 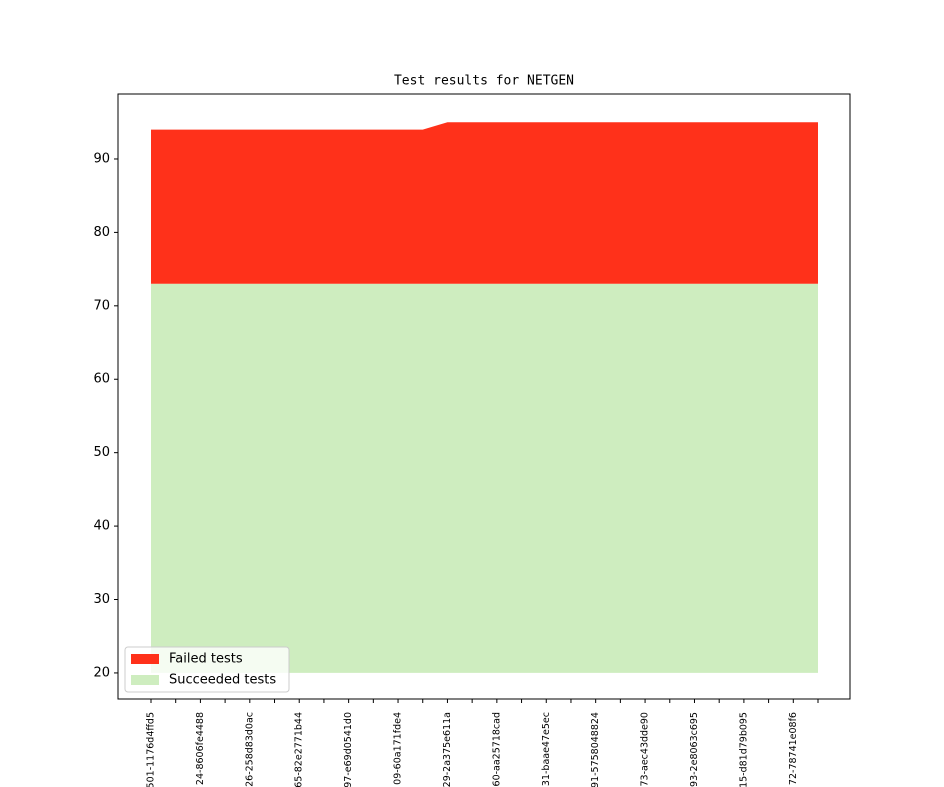 What do you see at coordinates (546, 749) in the screenshot?
I see `x-tick-label: 31-baae47e5ec` at bounding box center [546, 749].